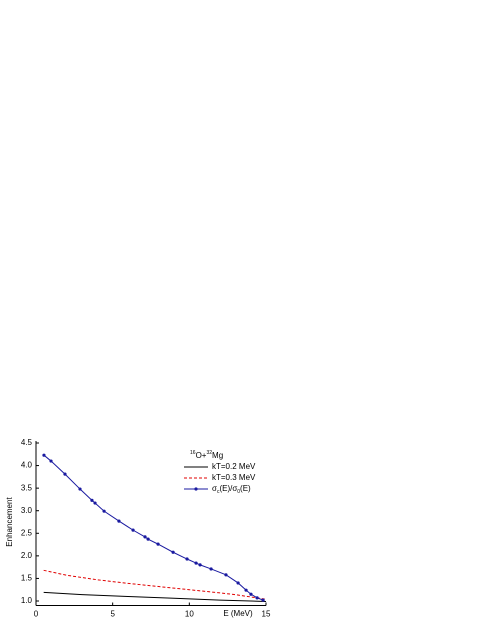  Describe the element at coordinates (27, 555) in the screenshot. I see `y-tick-label: 2.0` at that location.